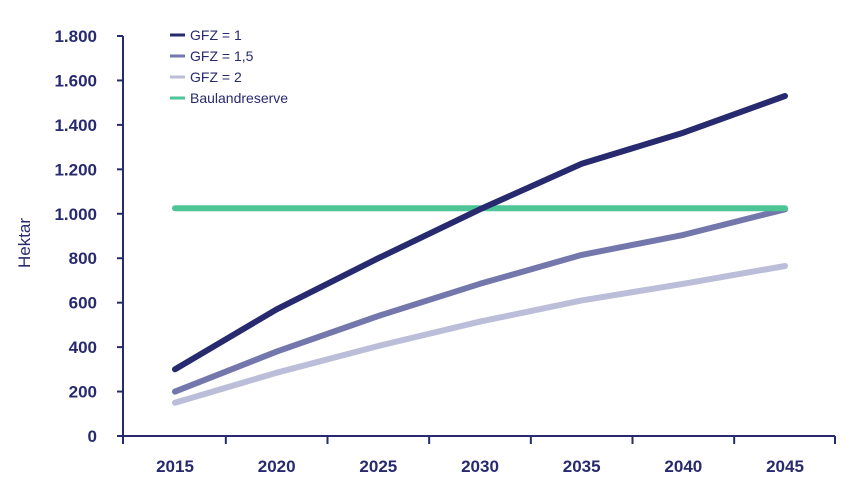 The image size is (862, 496). What do you see at coordinates (83, 258) in the screenshot?
I see `y-tick-label: 800` at bounding box center [83, 258].